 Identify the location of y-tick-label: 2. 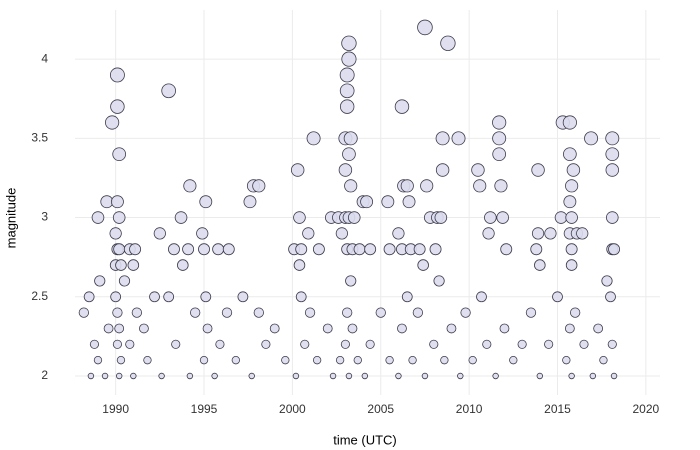
(44, 375).